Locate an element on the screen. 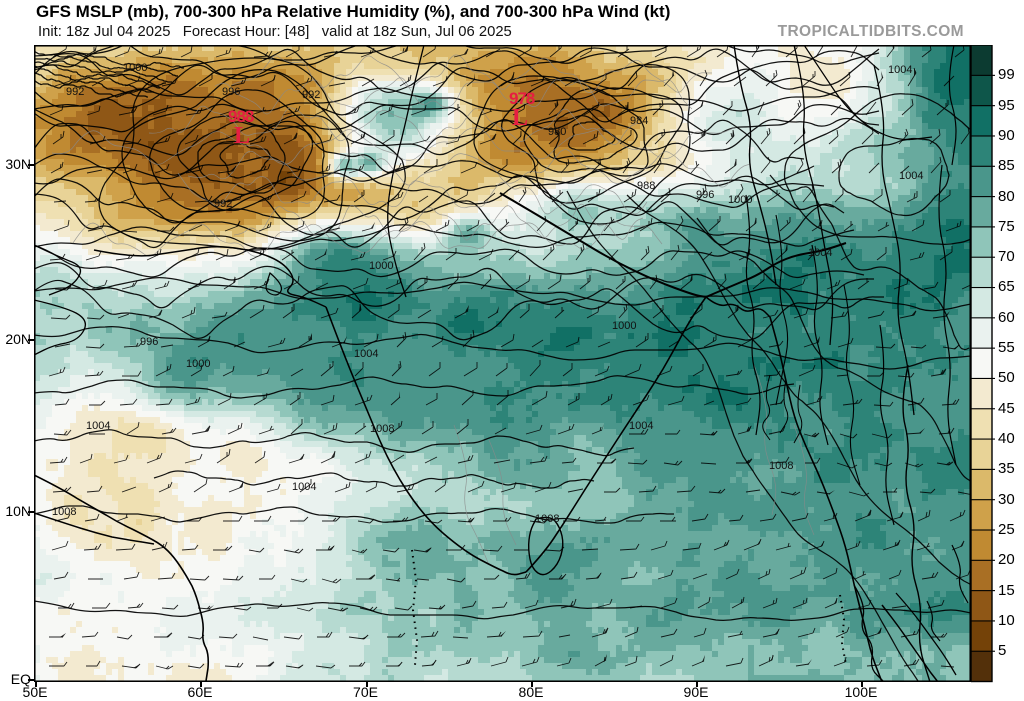 Image resolution: width=1024 pixels, height=701 pixels. svg-text: 978 is located at coordinates (522, 98).